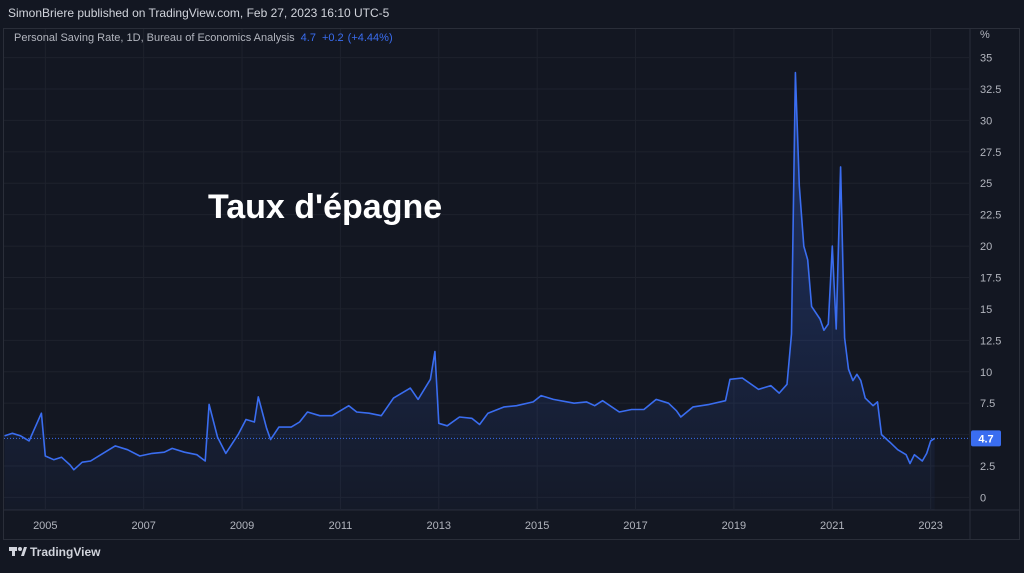 The width and height of the screenshot is (1024, 573). Describe the element at coordinates (537, 526) in the screenshot. I see `x-tick-label: 2015` at that location.